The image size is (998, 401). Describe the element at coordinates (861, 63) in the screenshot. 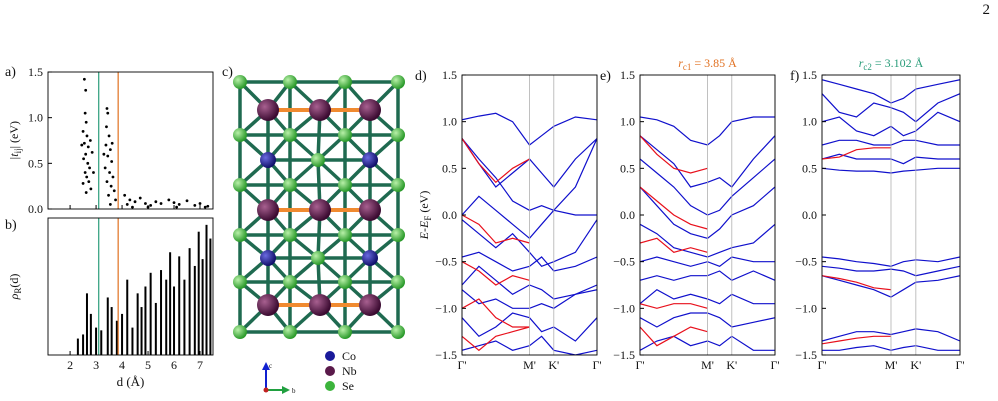

I see `panel-title-part: r` at that location.